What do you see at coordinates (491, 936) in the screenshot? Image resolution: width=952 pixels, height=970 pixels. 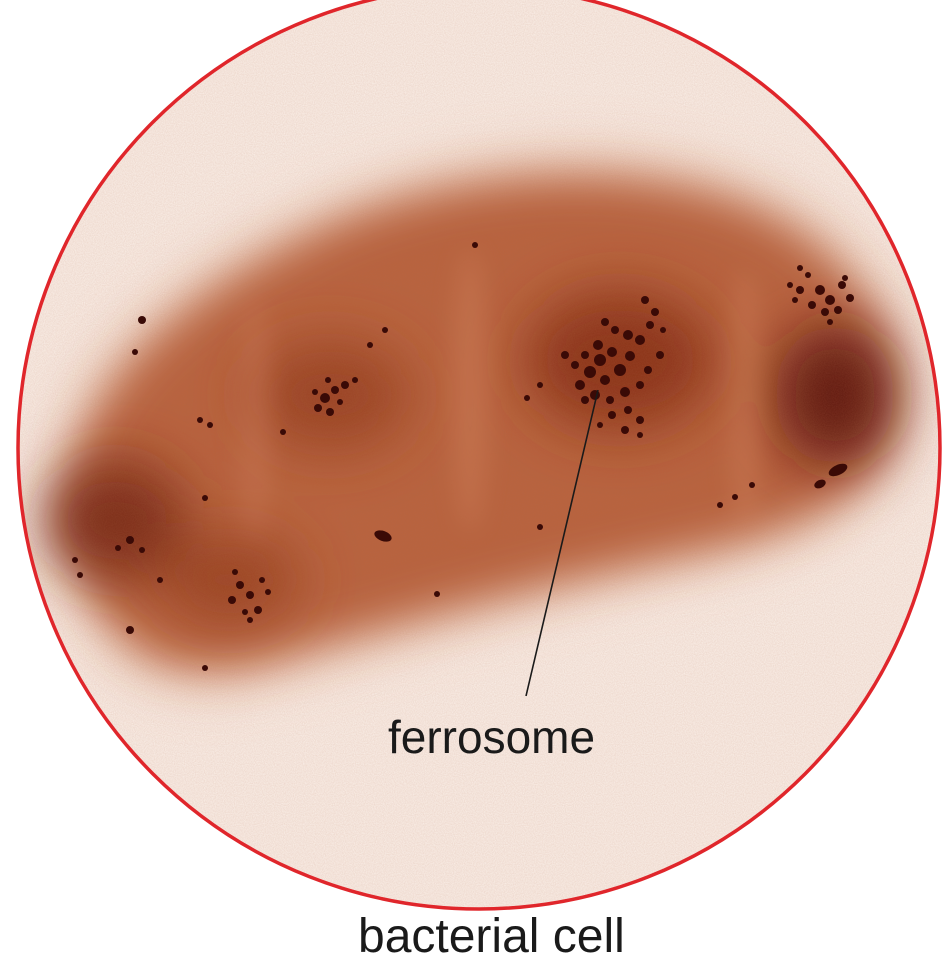 I see `bacterial-cell-caption: bacterial cell` at bounding box center [491, 936].